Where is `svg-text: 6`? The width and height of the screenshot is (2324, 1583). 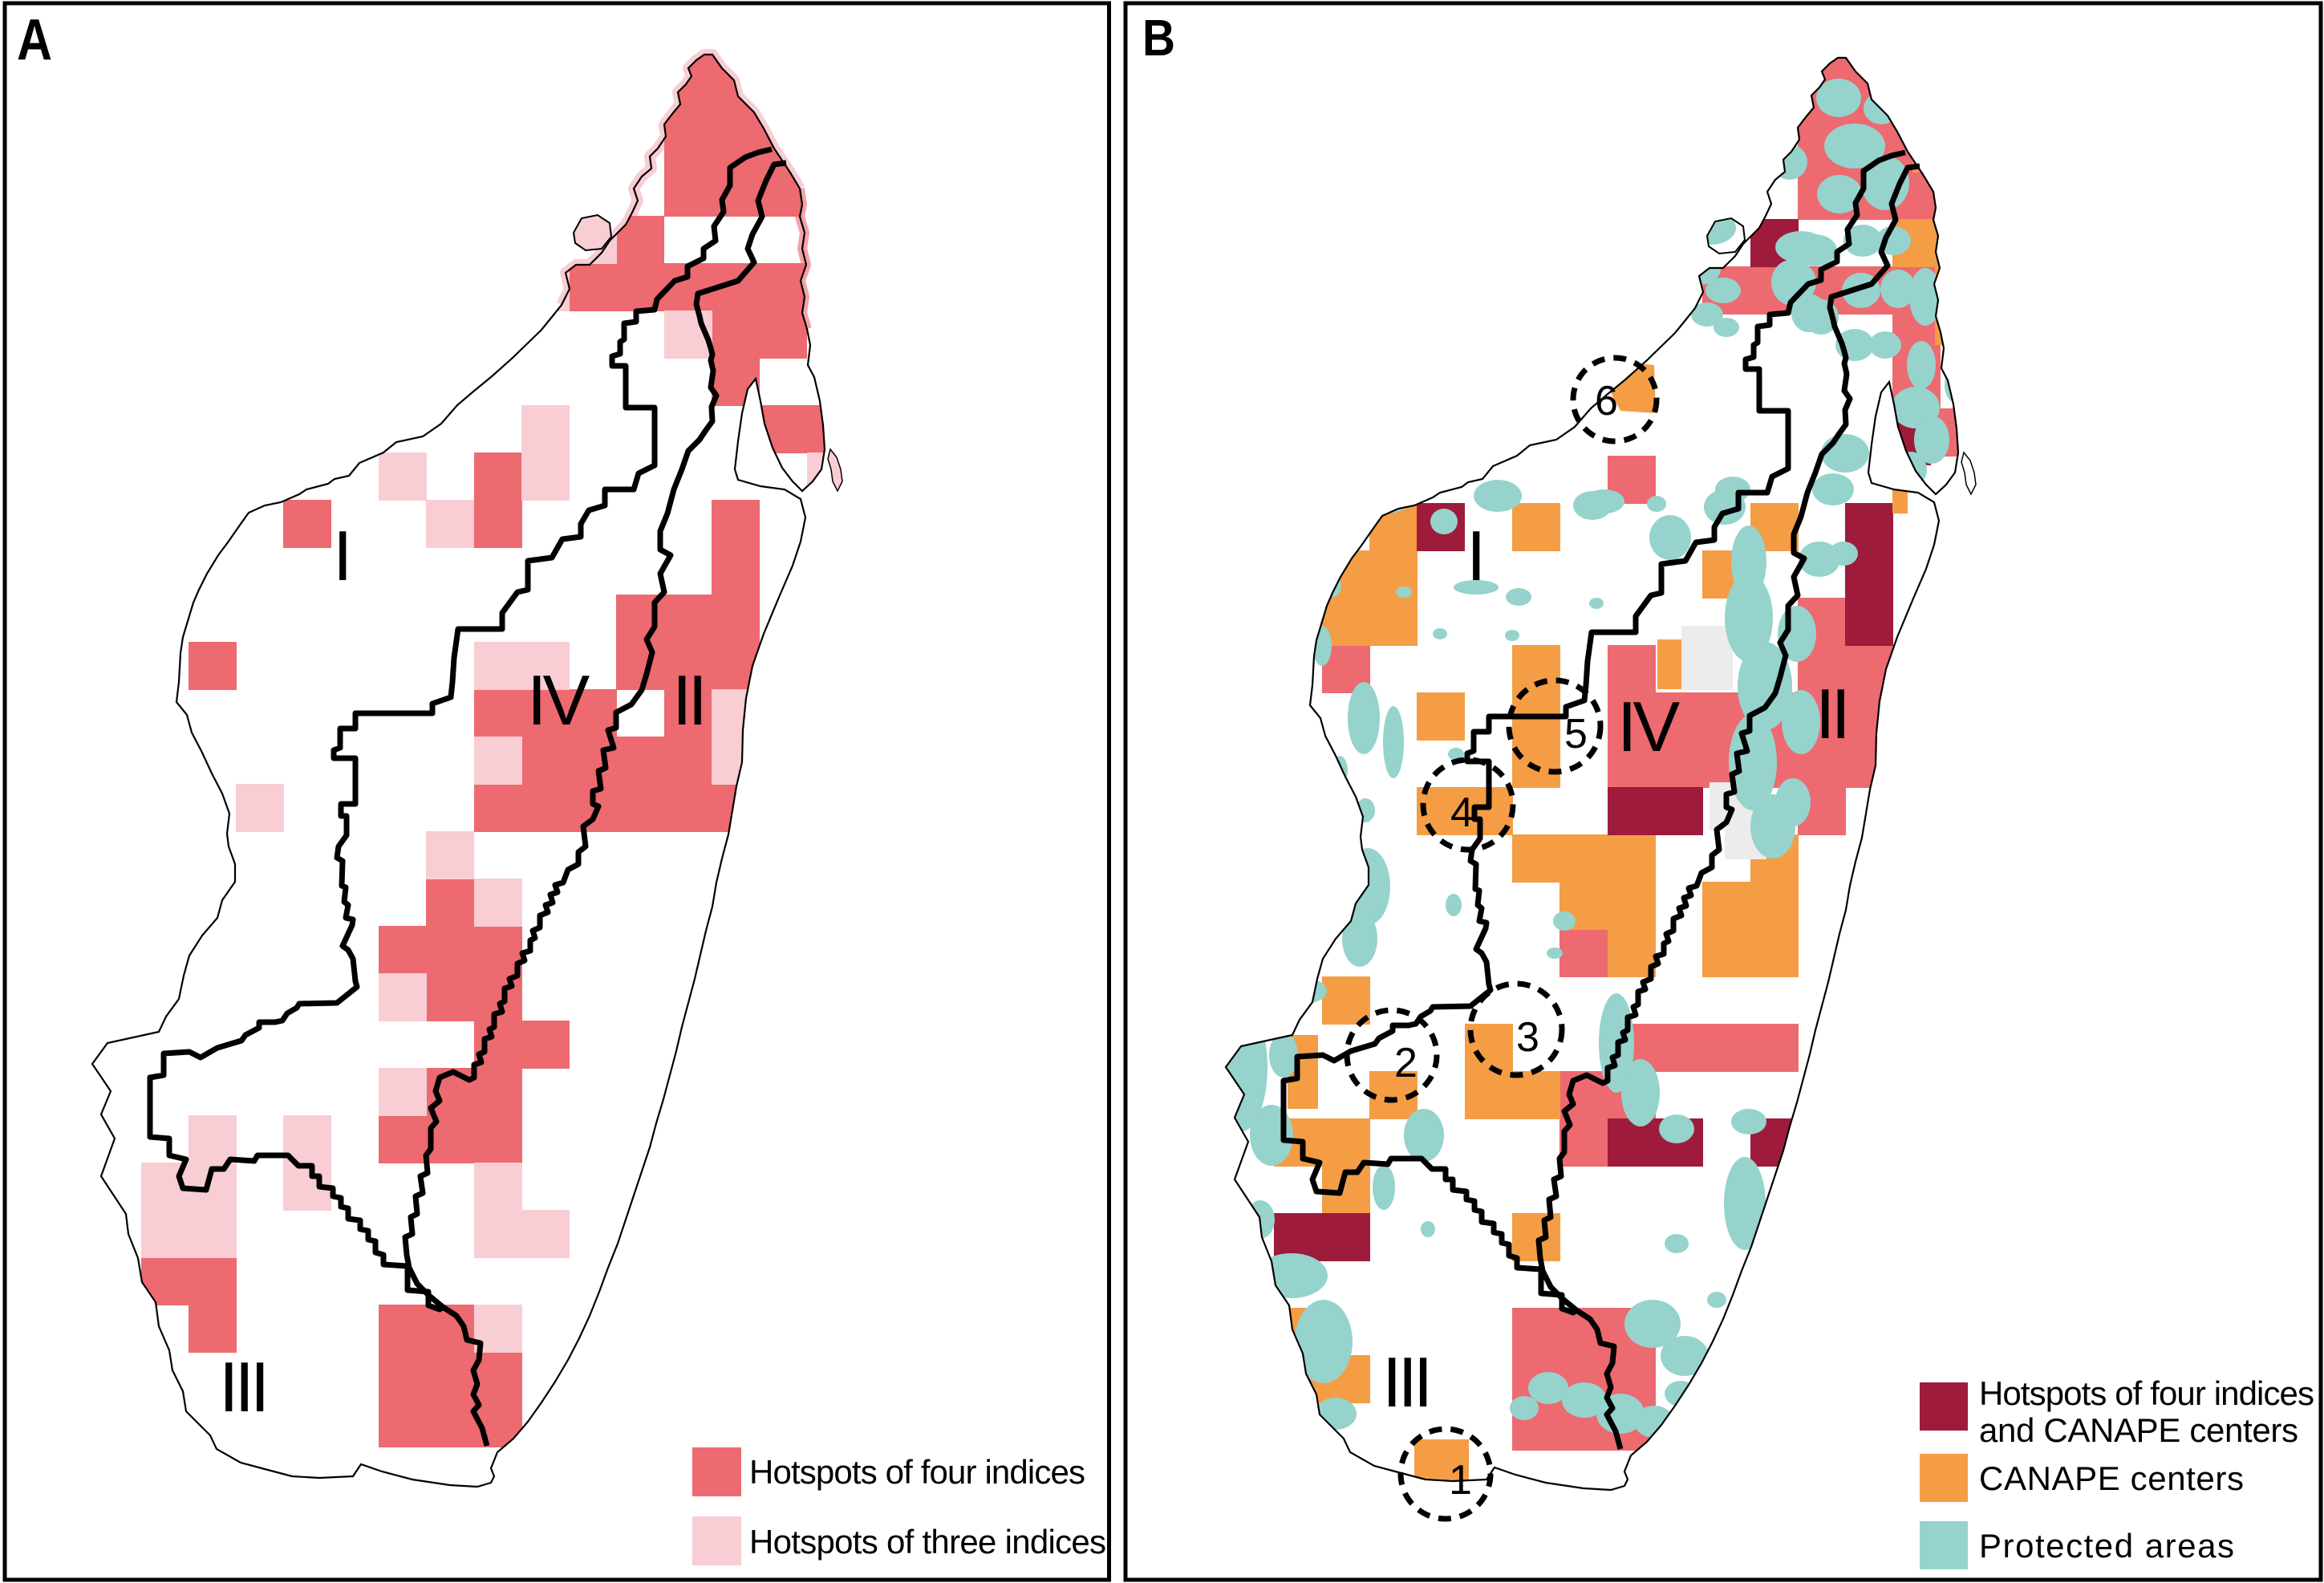 svg-text: 6 is located at coordinates (1606, 401).